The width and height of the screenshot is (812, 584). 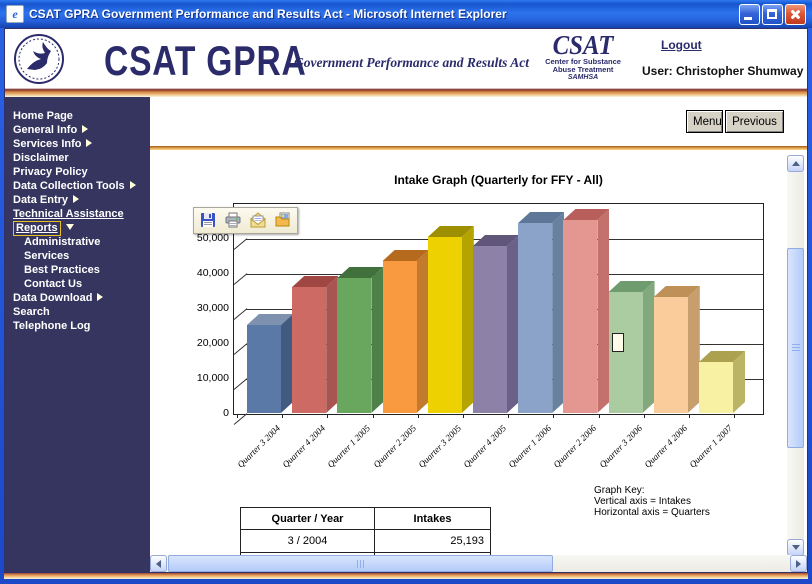 What do you see at coordinates (681, 45) in the screenshot?
I see `logout-link: Logout` at bounding box center [681, 45].